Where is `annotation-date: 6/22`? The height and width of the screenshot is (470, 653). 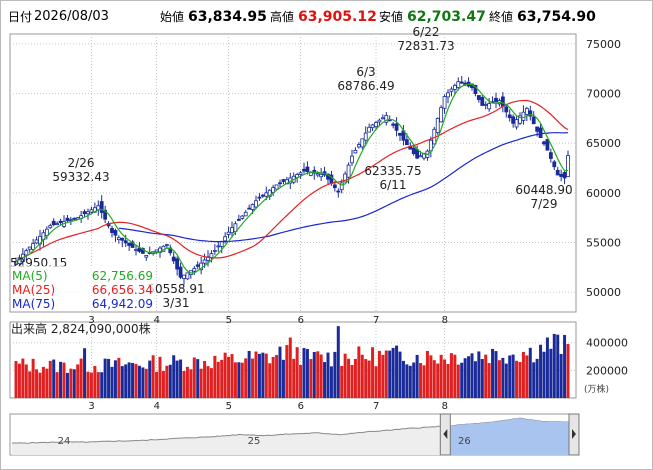 annotation-date: 6/22 is located at coordinates (426, 32).